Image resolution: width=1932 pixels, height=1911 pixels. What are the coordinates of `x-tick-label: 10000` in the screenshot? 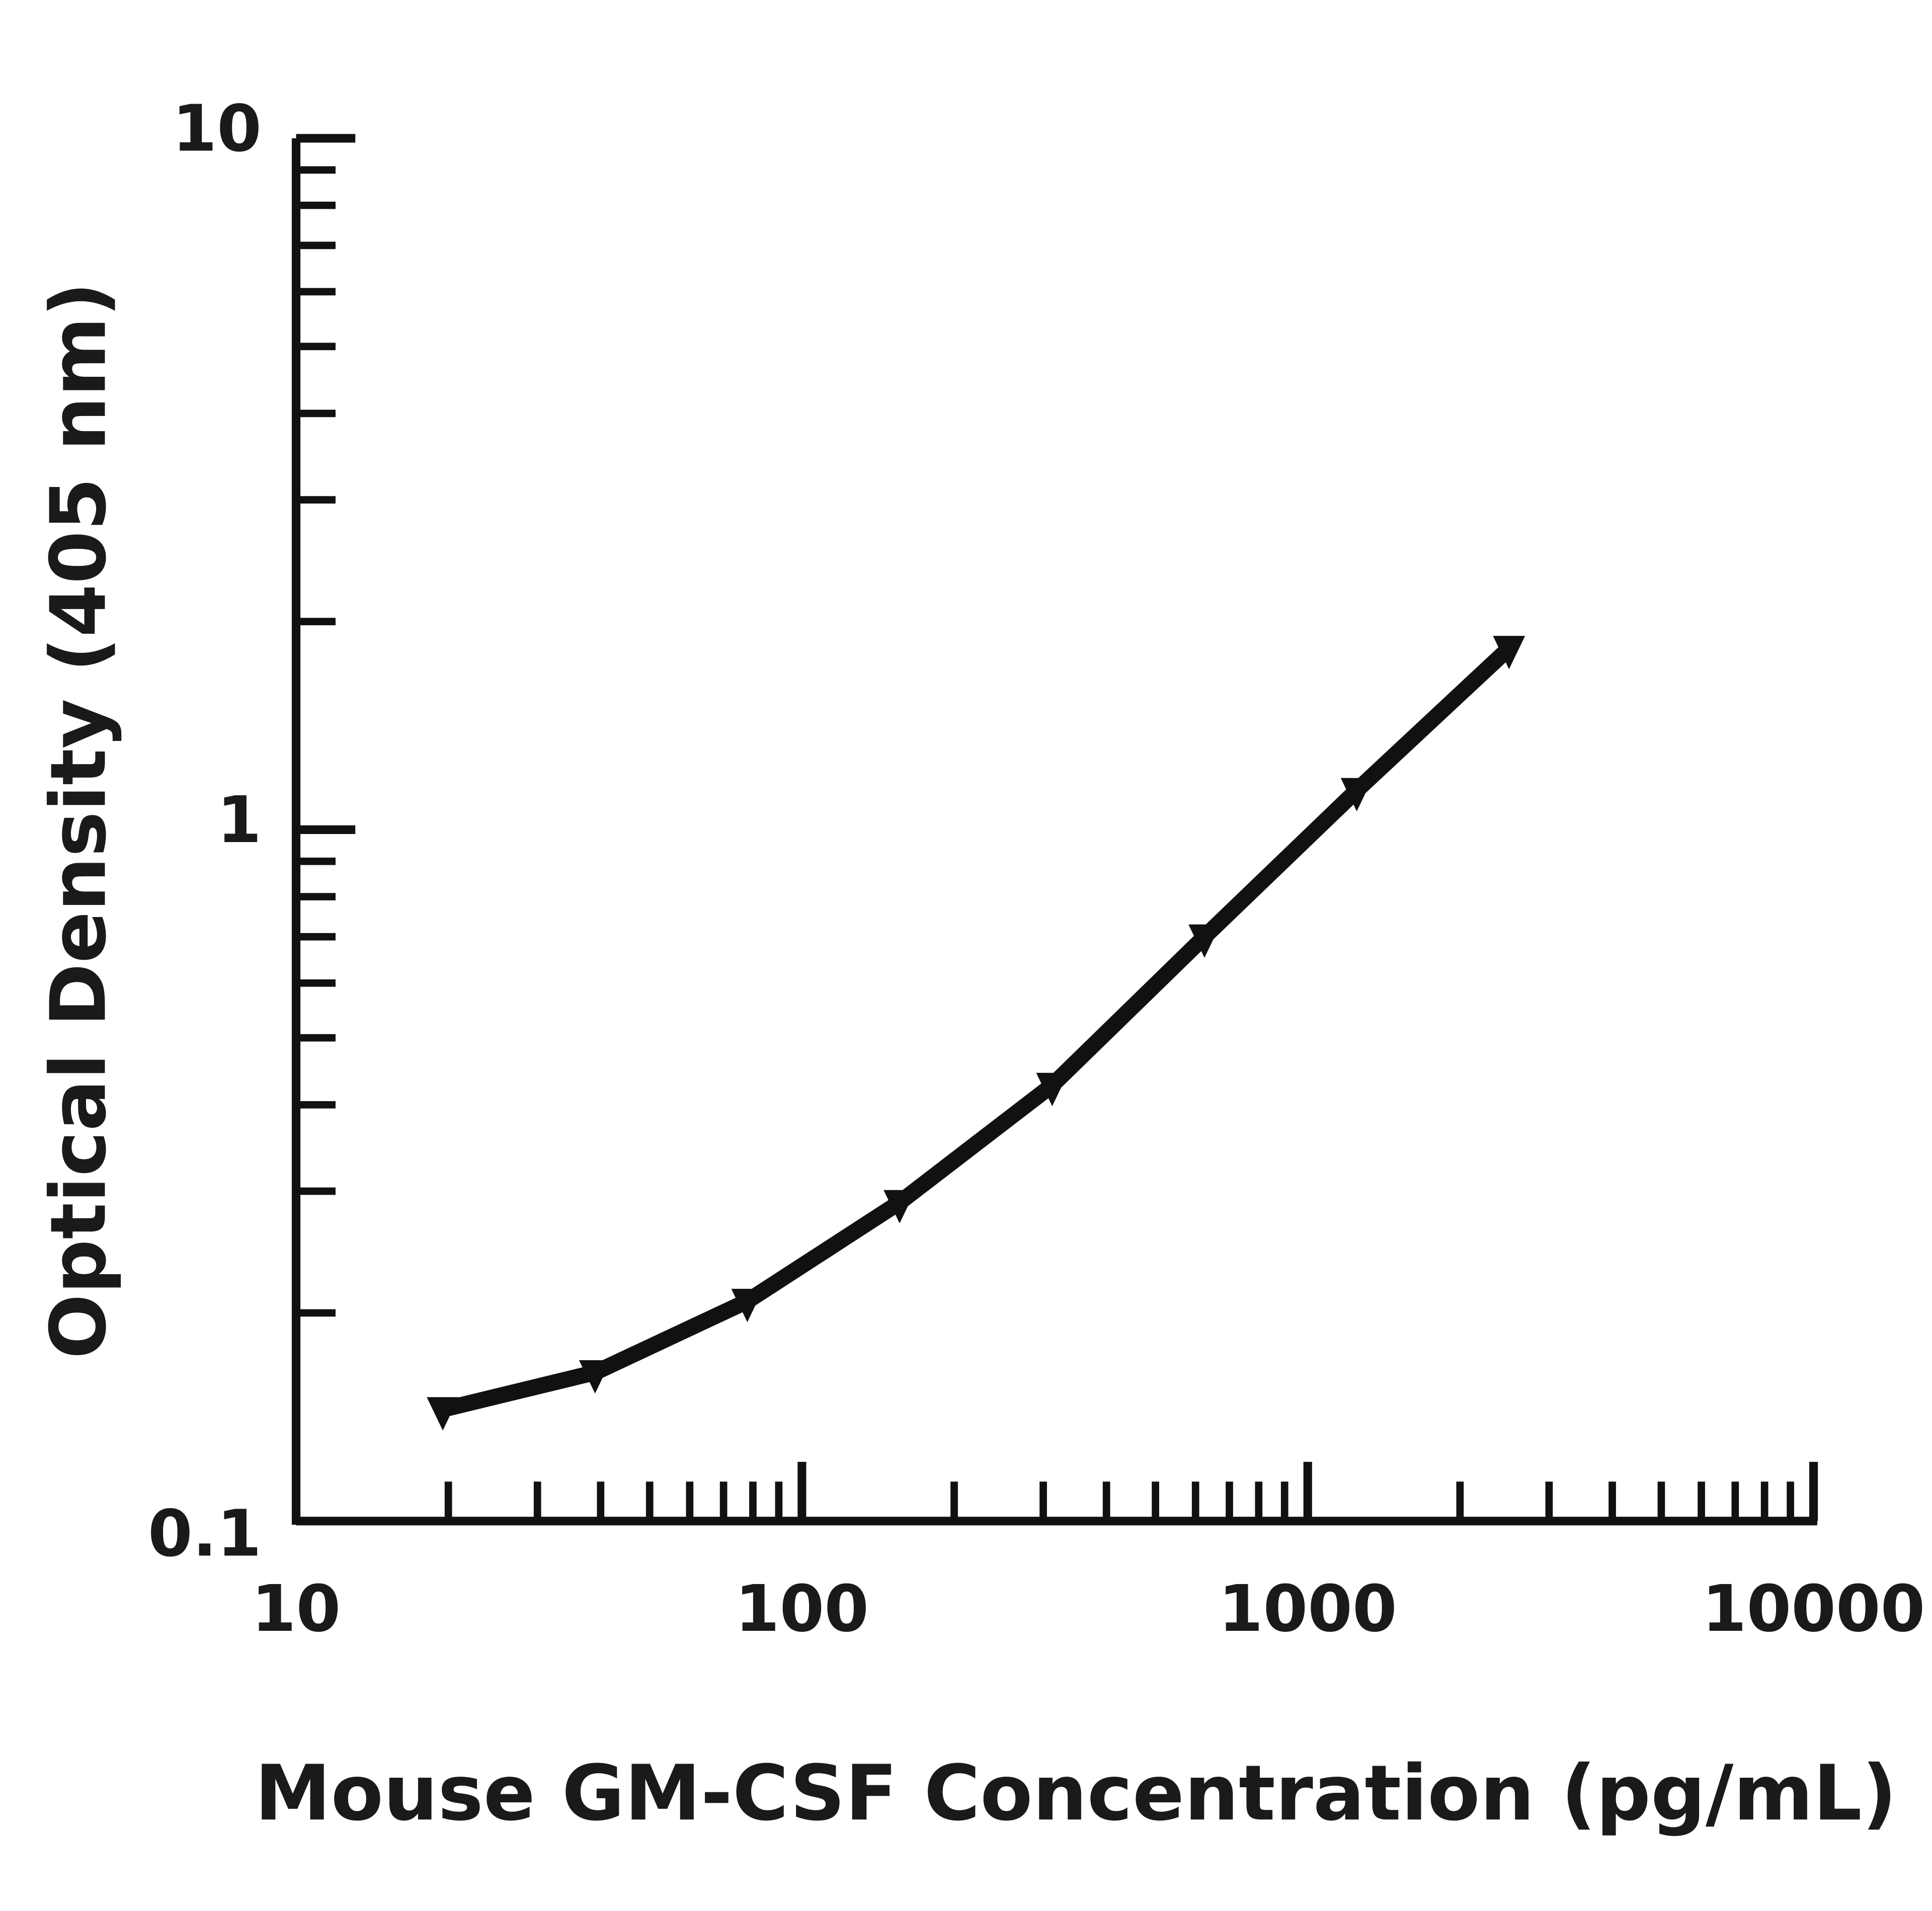 It's located at (1814, 1609).